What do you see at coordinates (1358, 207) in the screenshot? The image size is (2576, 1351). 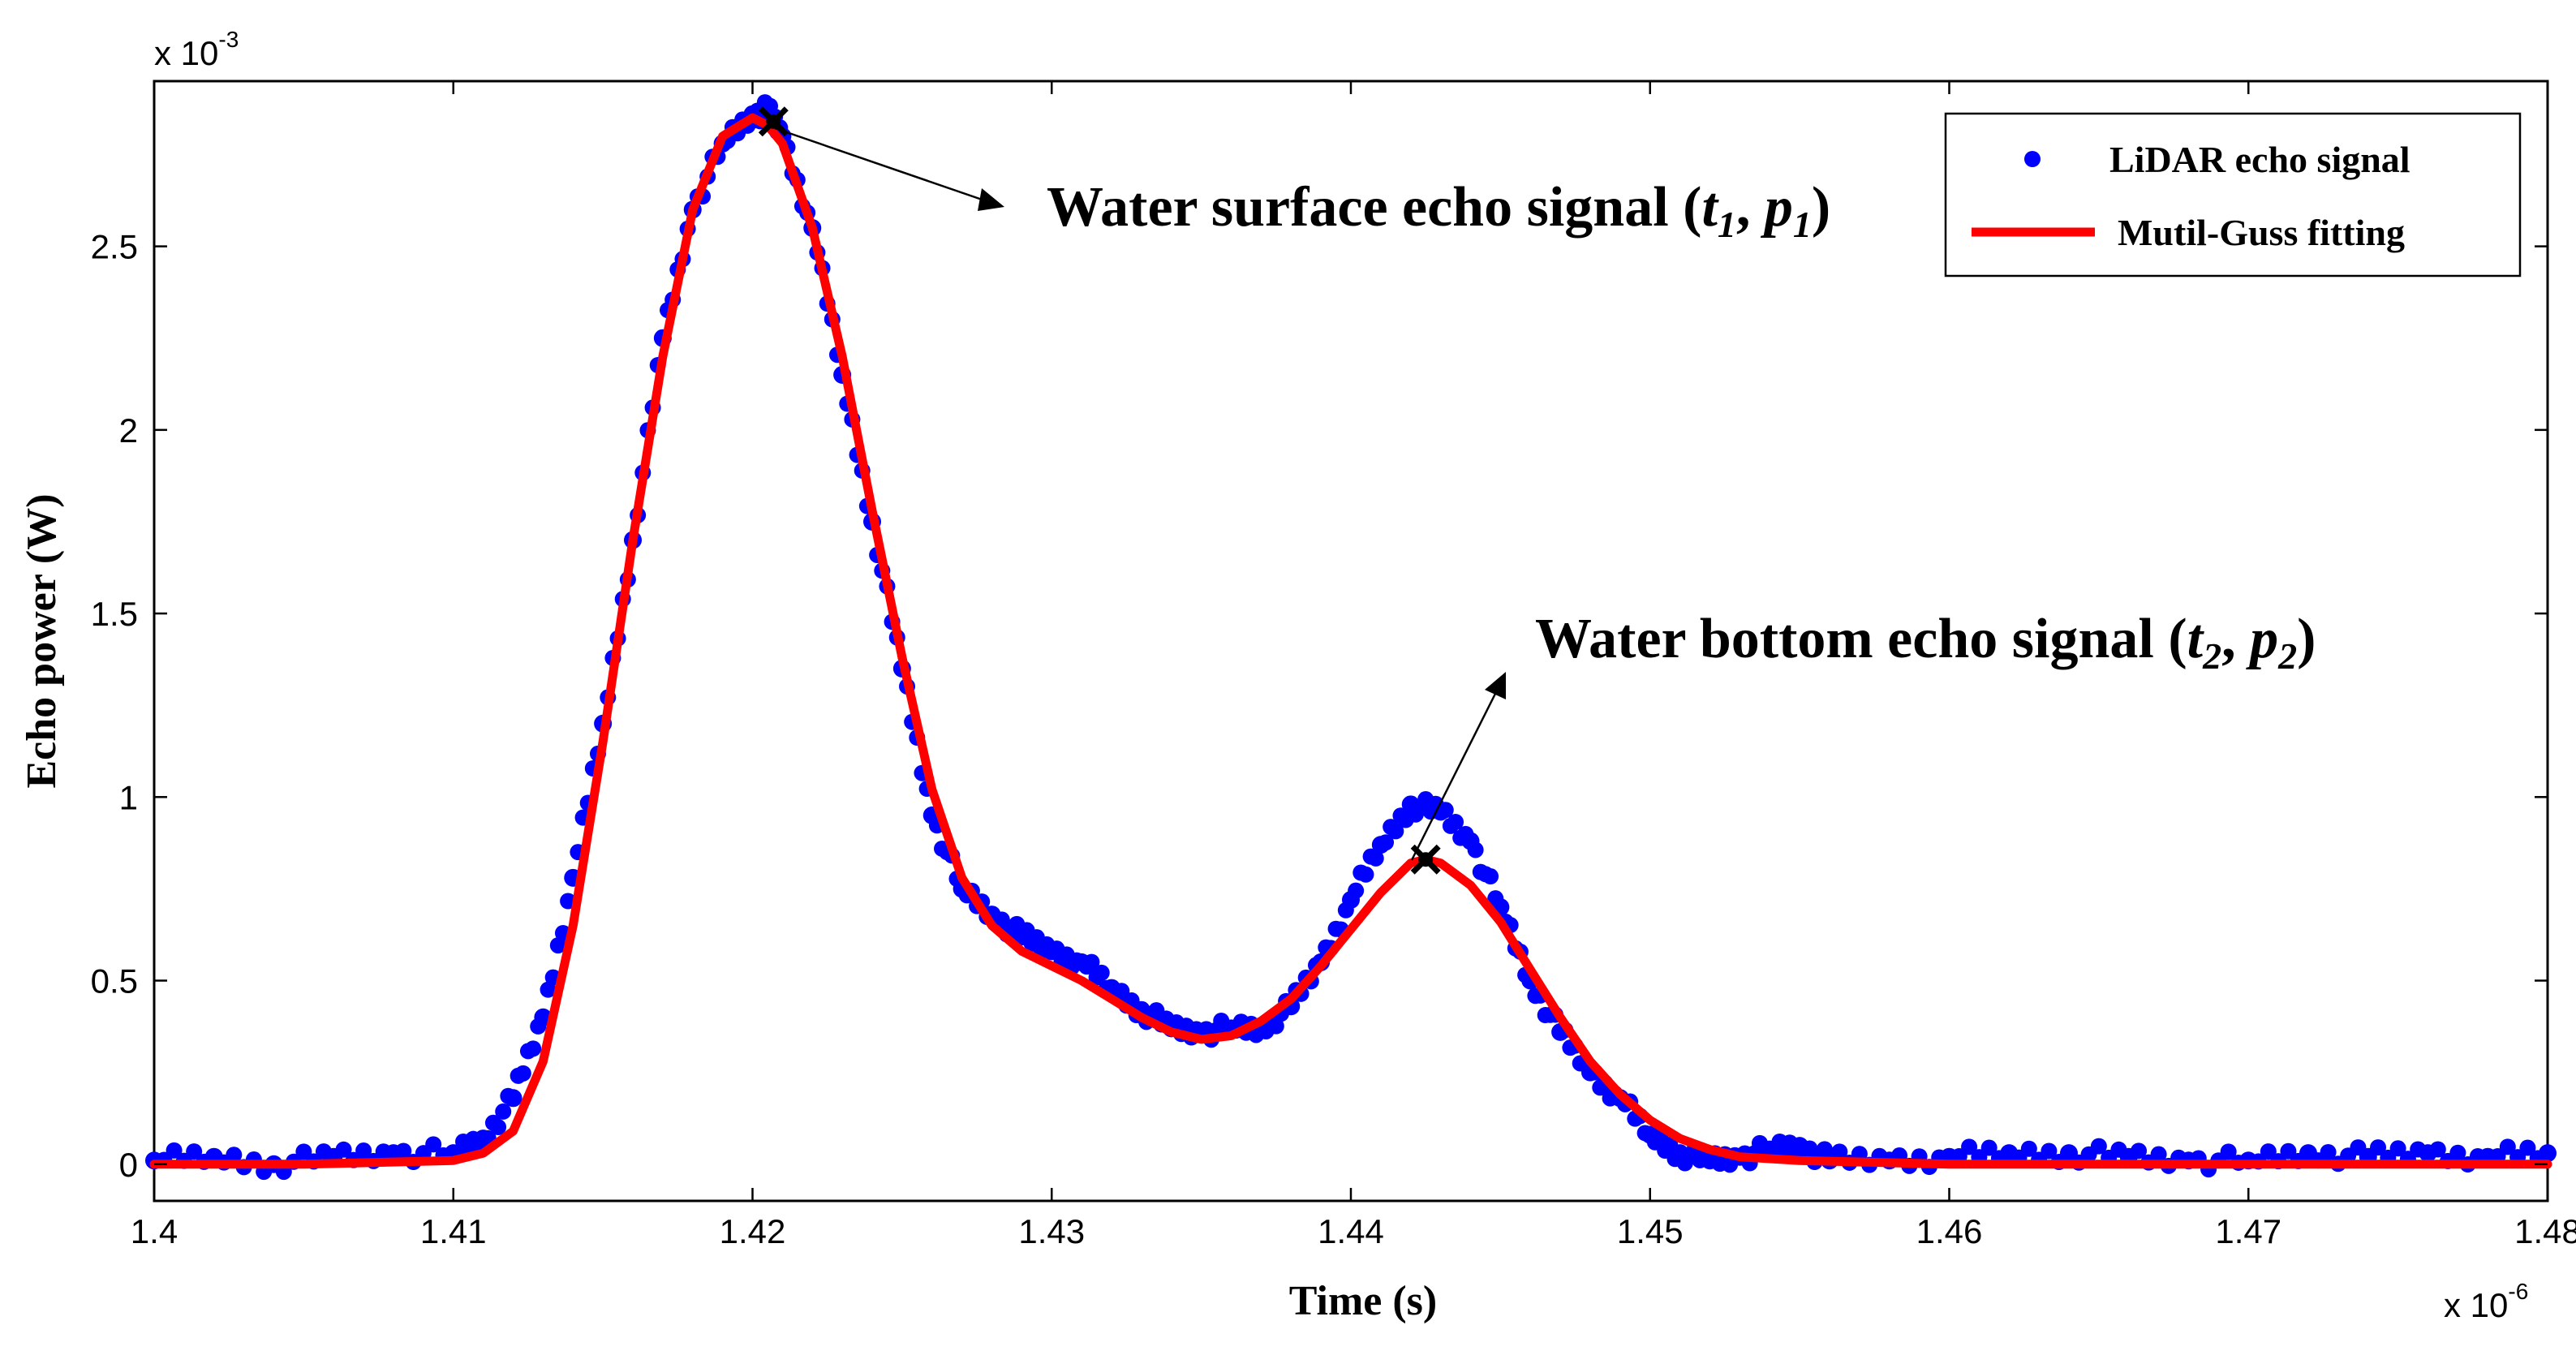 I see `annotation-surface-text: Water surface echo signal` at bounding box center [1358, 207].